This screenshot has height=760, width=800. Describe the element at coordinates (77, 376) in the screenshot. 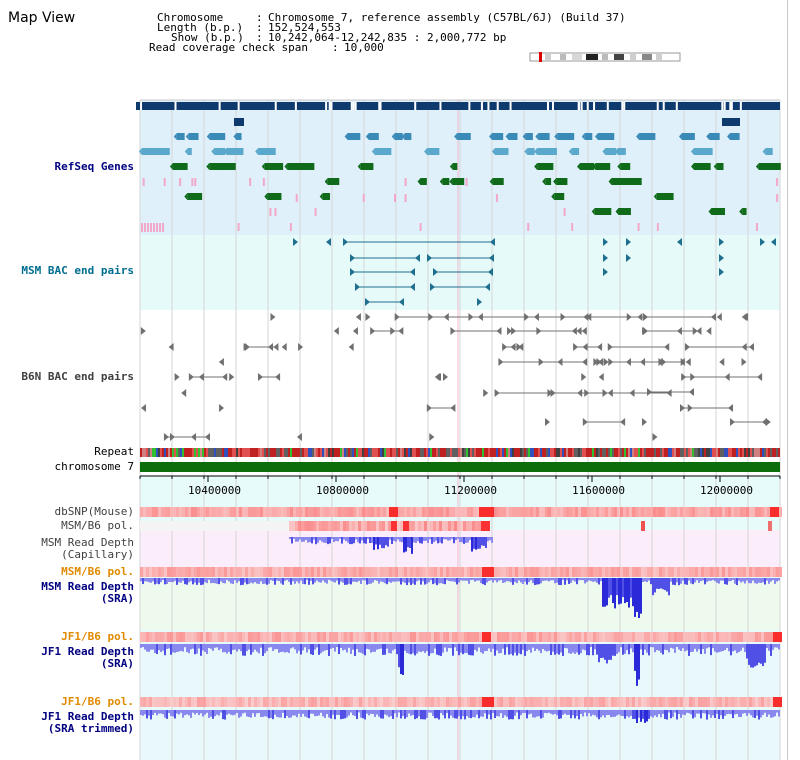

I see `track-label-b6n-bac: B6N BAC end pairs` at that location.